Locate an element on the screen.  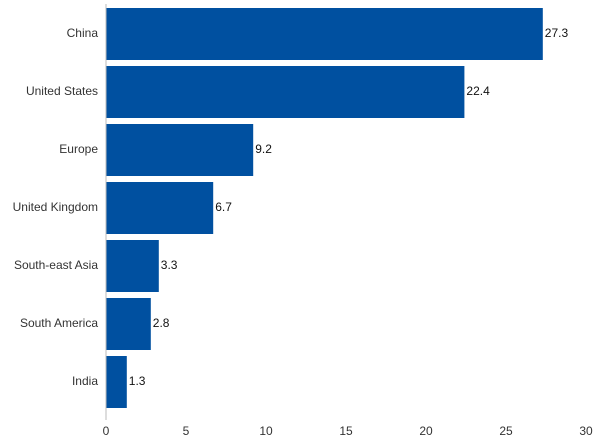
bar-china is located at coordinates (324, 34).